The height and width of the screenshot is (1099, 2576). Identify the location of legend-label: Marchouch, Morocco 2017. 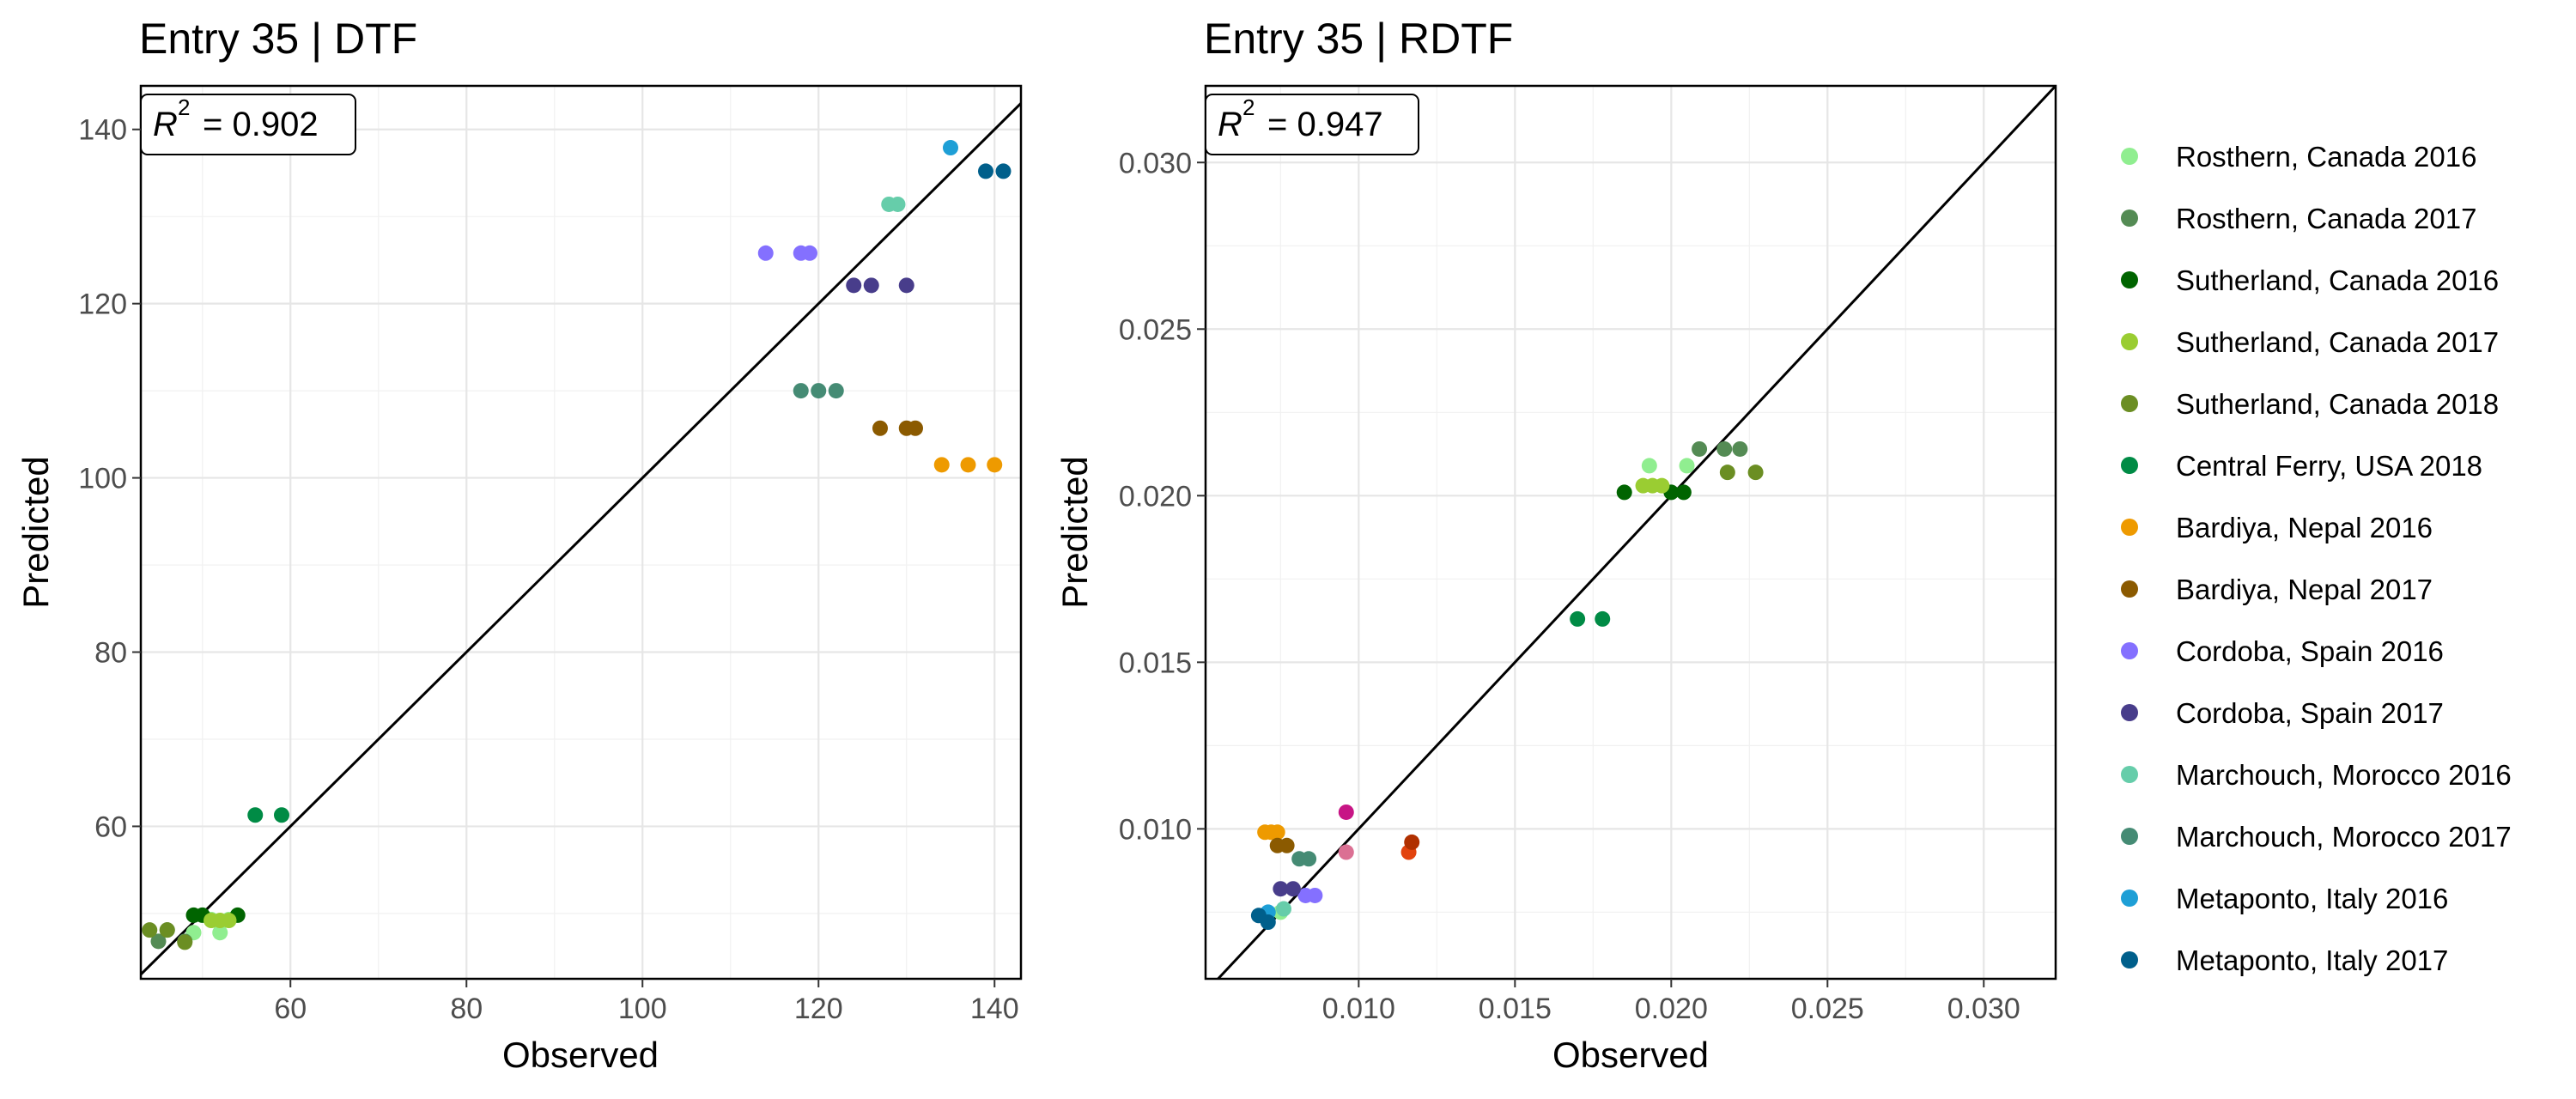
(2344, 837).